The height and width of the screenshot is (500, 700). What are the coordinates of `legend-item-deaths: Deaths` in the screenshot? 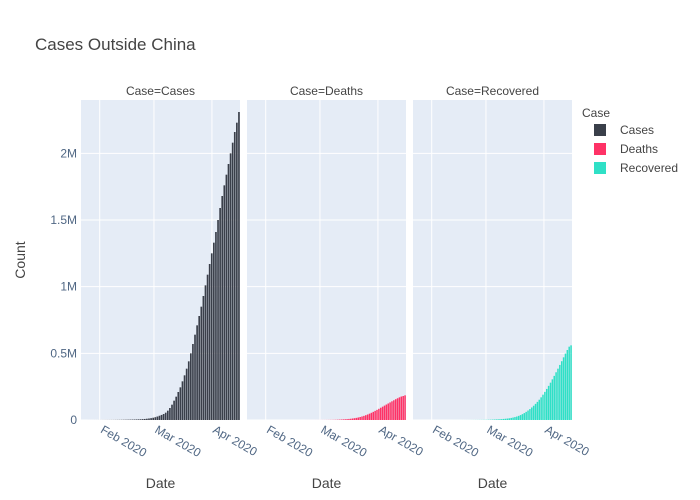 It's located at (626, 149).